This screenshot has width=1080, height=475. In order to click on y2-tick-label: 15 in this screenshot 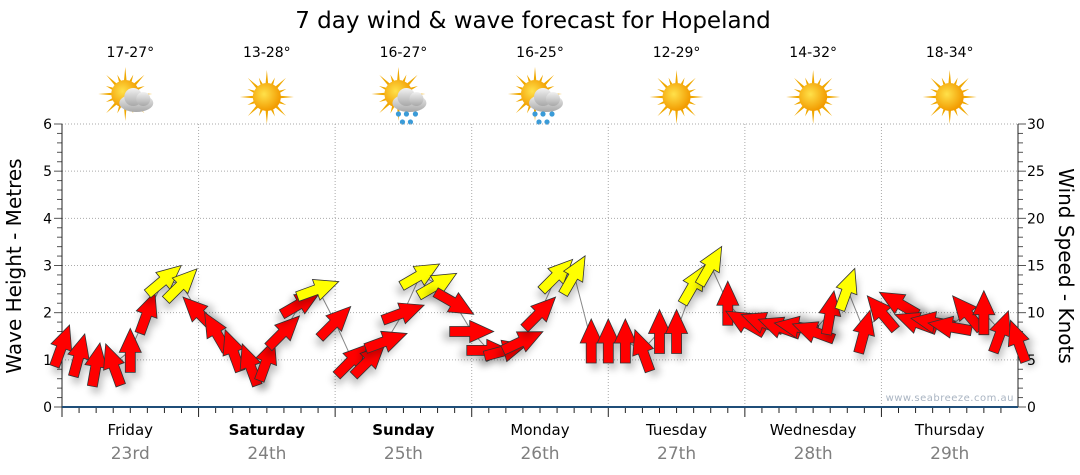, I will do `click(1036, 267)`.